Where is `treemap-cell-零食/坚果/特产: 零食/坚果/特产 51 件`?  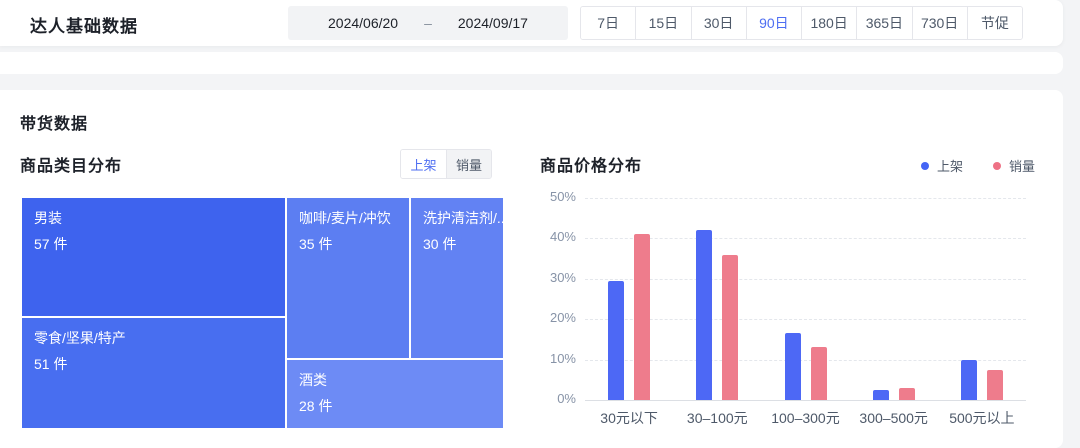 treemap-cell-零食/坚果/特产: 零食/坚果/特产 51 件 is located at coordinates (153, 373).